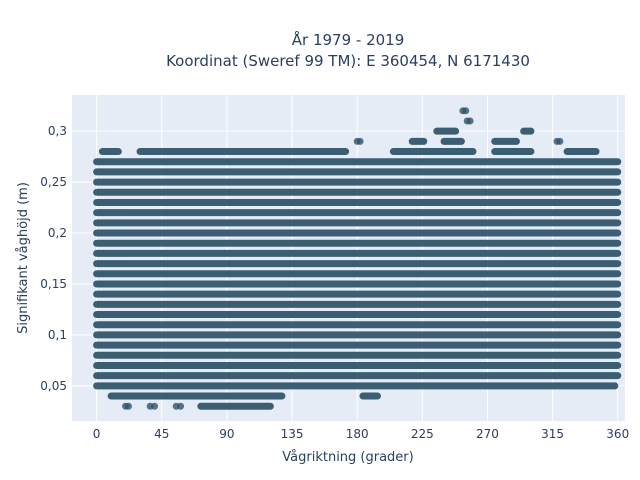 This screenshot has width=640, height=480. What do you see at coordinates (57, 233) in the screenshot?
I see `y-tick-label: 0,2` at bounding box center [57, 233].